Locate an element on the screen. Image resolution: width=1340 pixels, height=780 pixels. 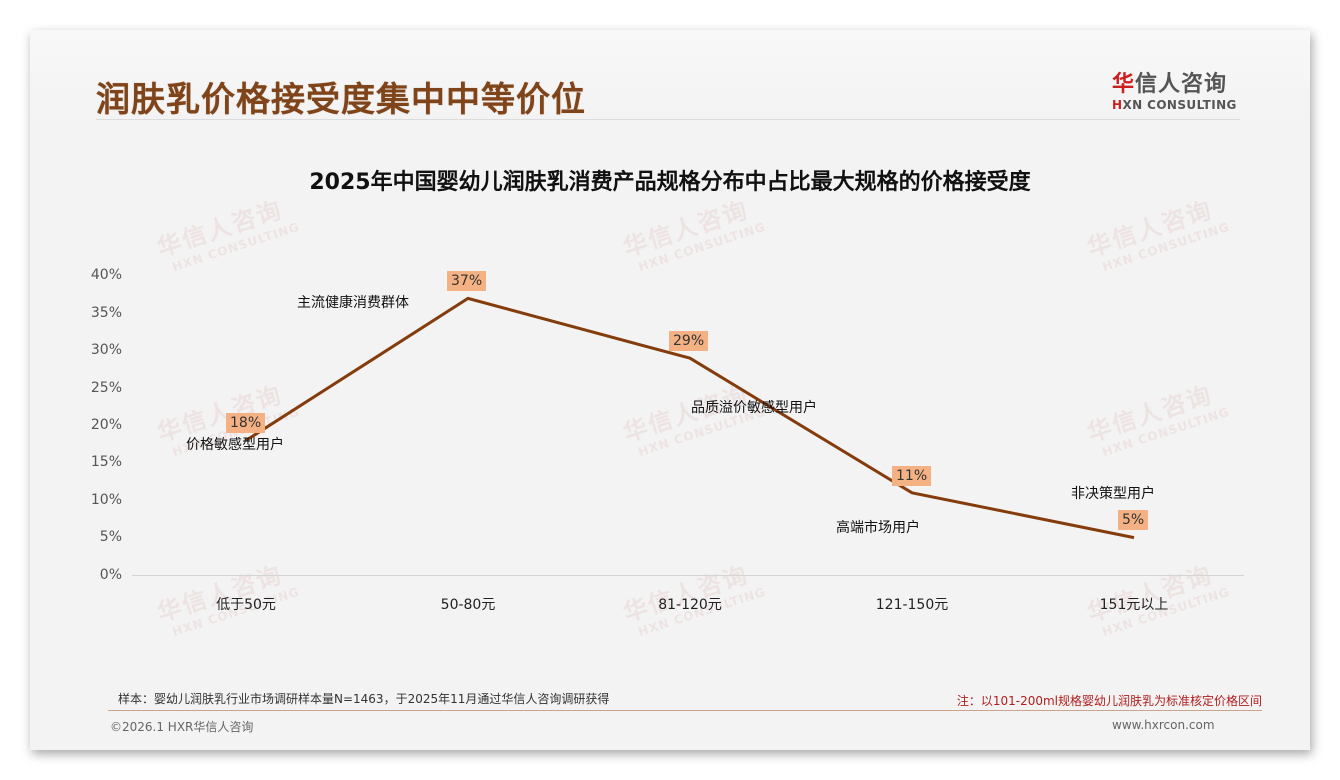
y-tick: 40% is located at coordinates (106, 275).